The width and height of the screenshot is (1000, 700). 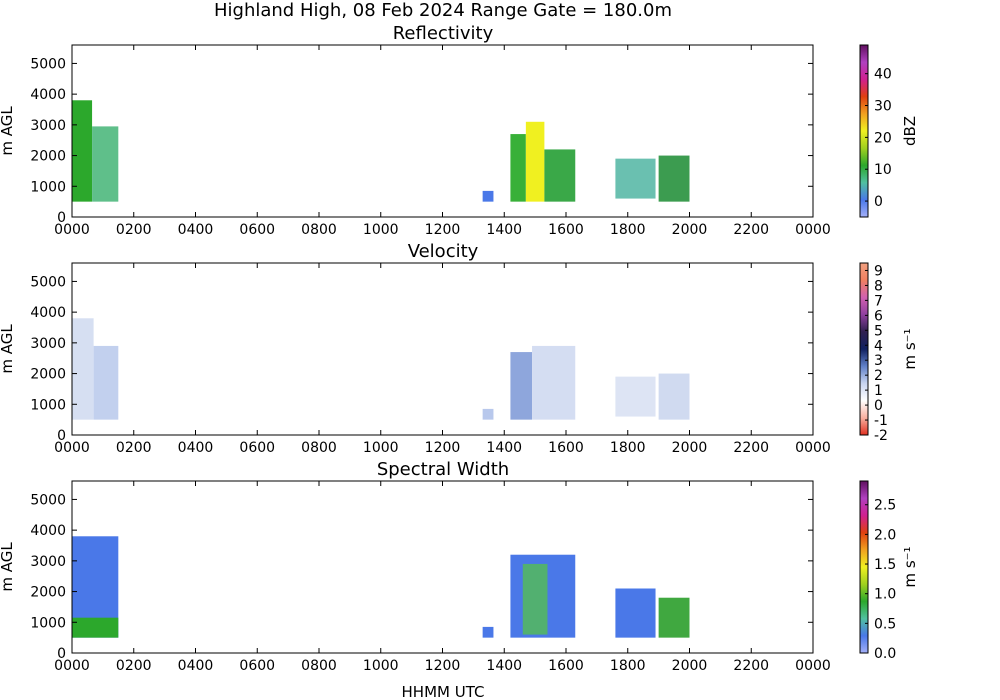 What do you see at coordinates (910, 131) in the screenshot?
I see `colorbar-label: dBZ` at bounding box center [910, 131].